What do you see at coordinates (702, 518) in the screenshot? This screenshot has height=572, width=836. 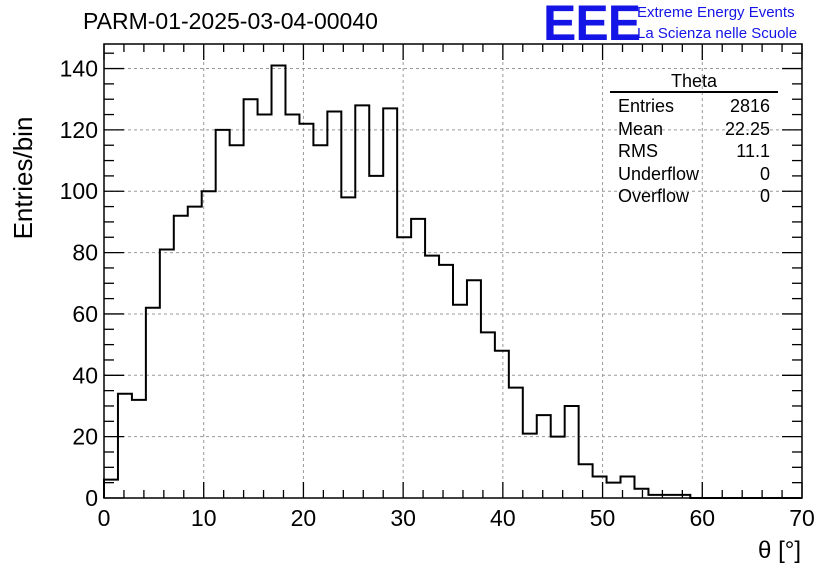 I see `x-tick-label: 60` at bounding box center [702, 518].